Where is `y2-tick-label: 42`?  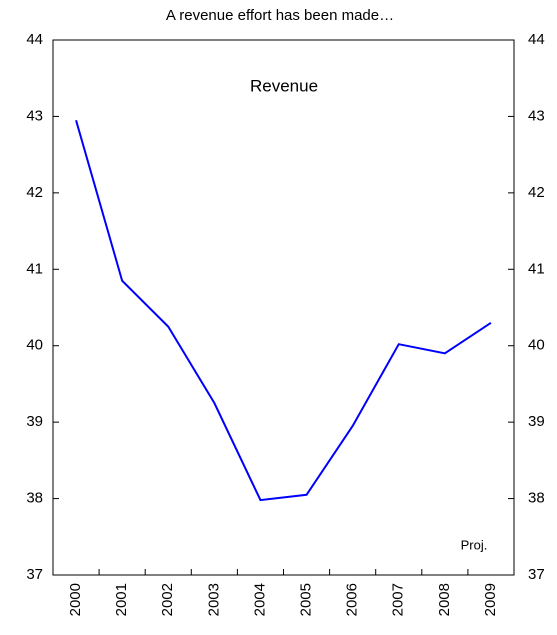
y2-tick-label: 42 is located at coordinates (536, 192).